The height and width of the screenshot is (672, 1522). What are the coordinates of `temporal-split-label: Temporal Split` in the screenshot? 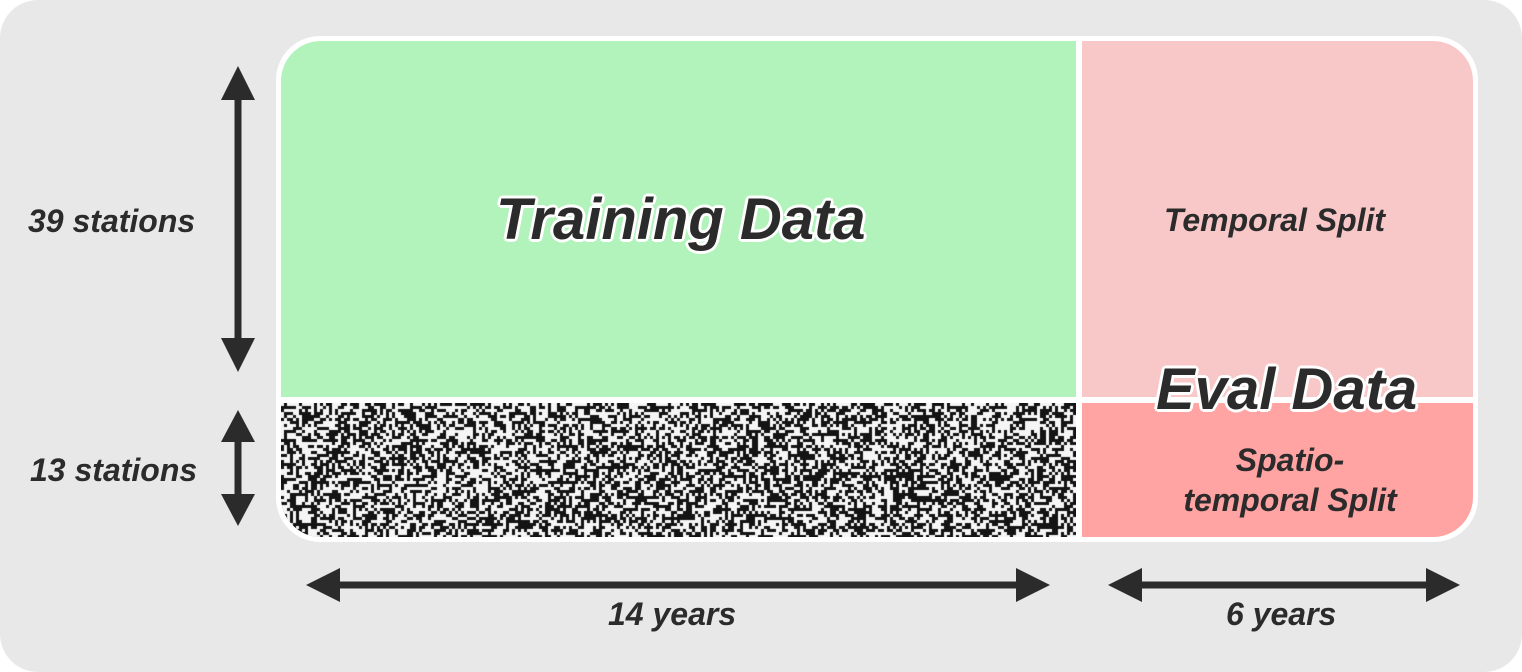 It's located at (1275, 220).